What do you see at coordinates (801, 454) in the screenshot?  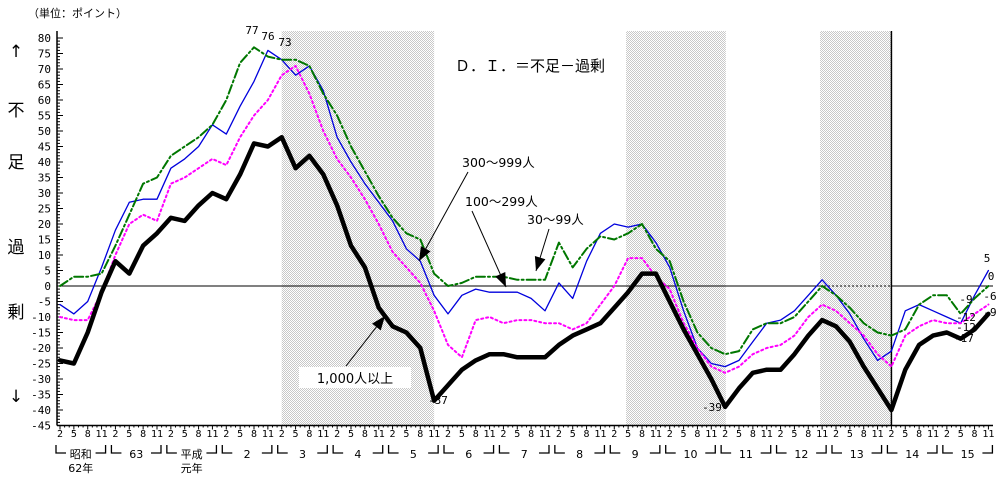 I see `year-label: 12` at bounding box center [801, 454].